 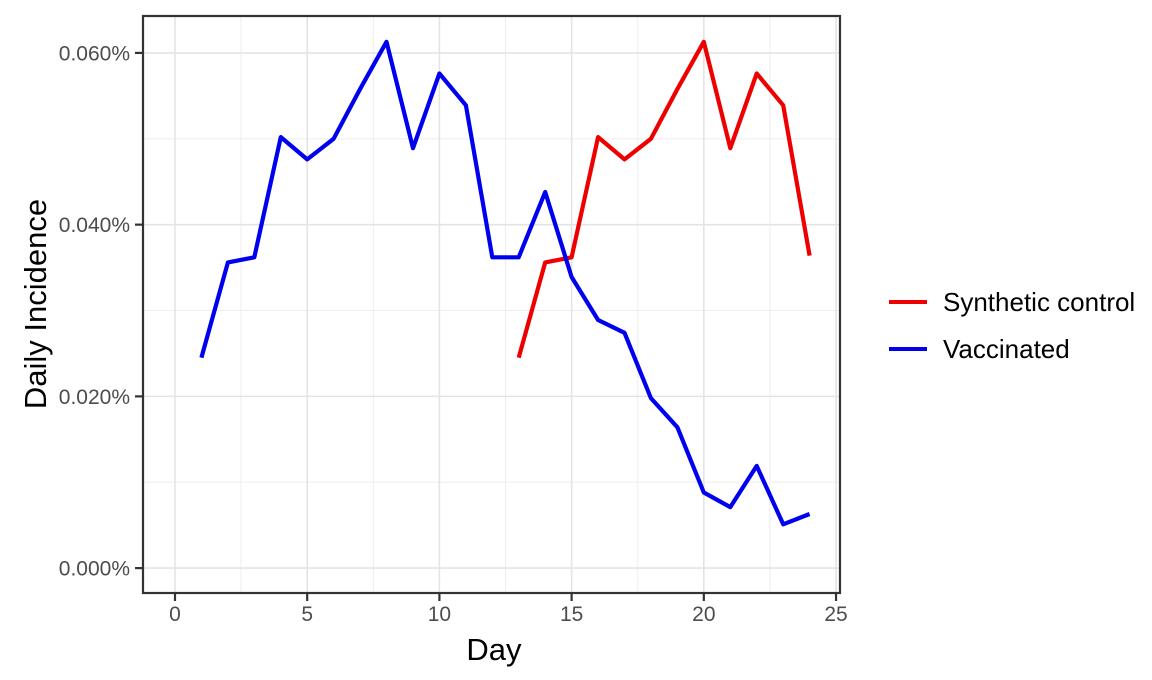 I want to click on y-tick-label: 0.020%, so click(x=94, y=397).